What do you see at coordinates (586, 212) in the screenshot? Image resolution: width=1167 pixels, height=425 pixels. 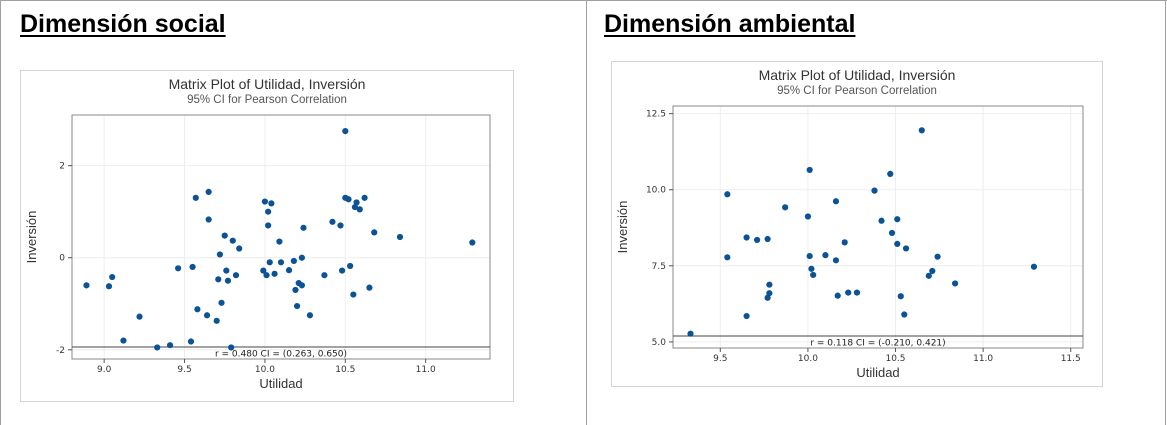 I see `frame-divider` at bounding box center [586, 212].